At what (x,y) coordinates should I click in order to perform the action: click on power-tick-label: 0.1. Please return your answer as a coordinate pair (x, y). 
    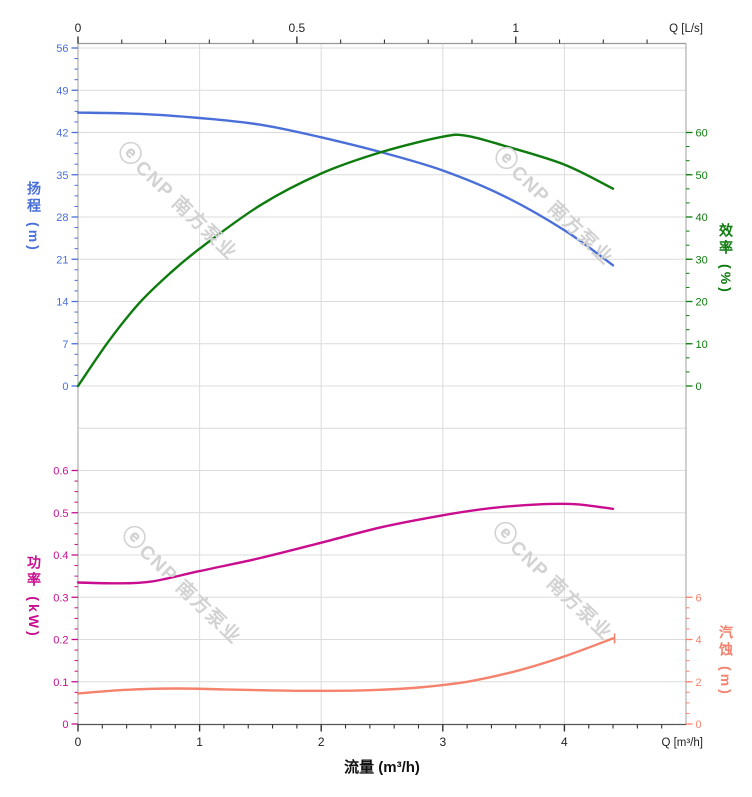
    Looking at the image, I should click on (60, 683).